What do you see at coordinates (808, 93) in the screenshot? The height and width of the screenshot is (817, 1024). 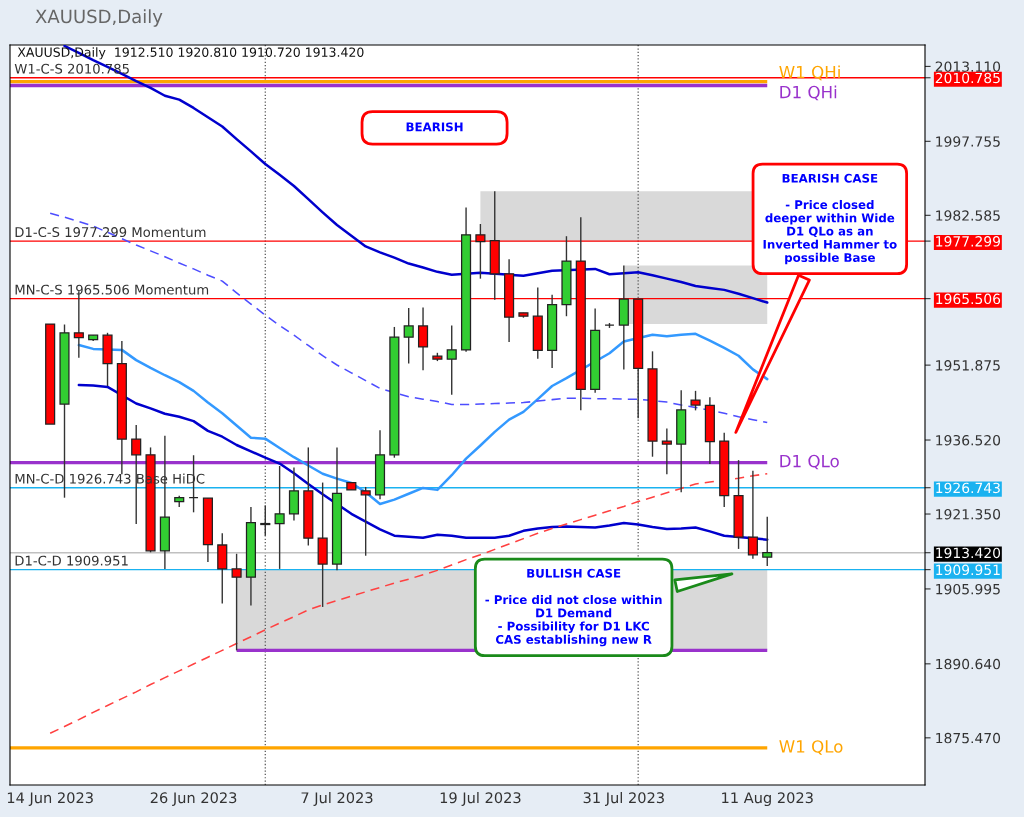 I see `ref-line-label: D1 QHi` at bounding box center [808, 93].